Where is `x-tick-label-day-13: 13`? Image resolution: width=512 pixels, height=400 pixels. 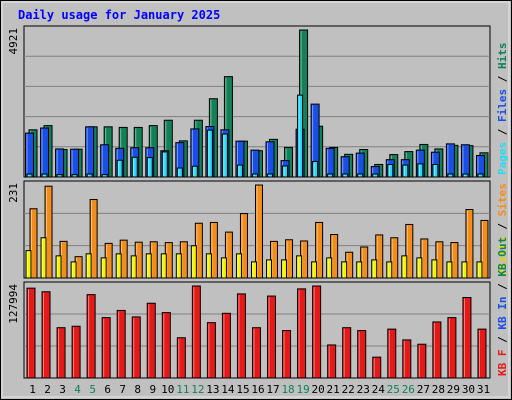 x-tick-label-day-13: 13 is located at coordinates (212, 389).